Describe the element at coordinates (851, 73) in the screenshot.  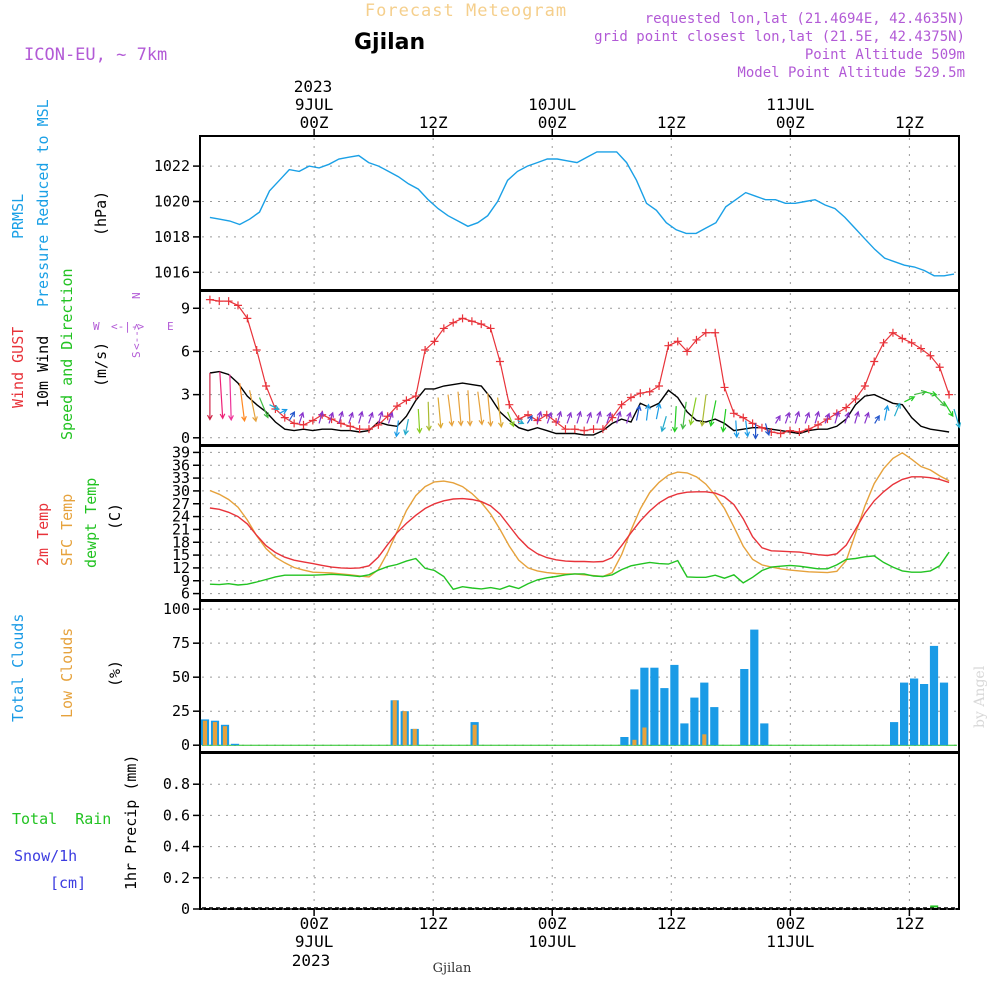
I see `model-altitude: Model Point Altitude 529.5m` at that location.